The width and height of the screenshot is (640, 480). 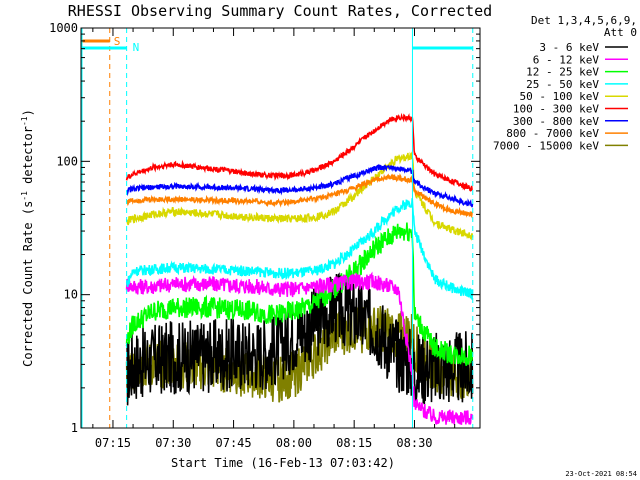 What do you see at coordinates (24, 196) in the screenshot?
I see `y-axis-title-exponent-1: -1` at bounding box center [24, 196].